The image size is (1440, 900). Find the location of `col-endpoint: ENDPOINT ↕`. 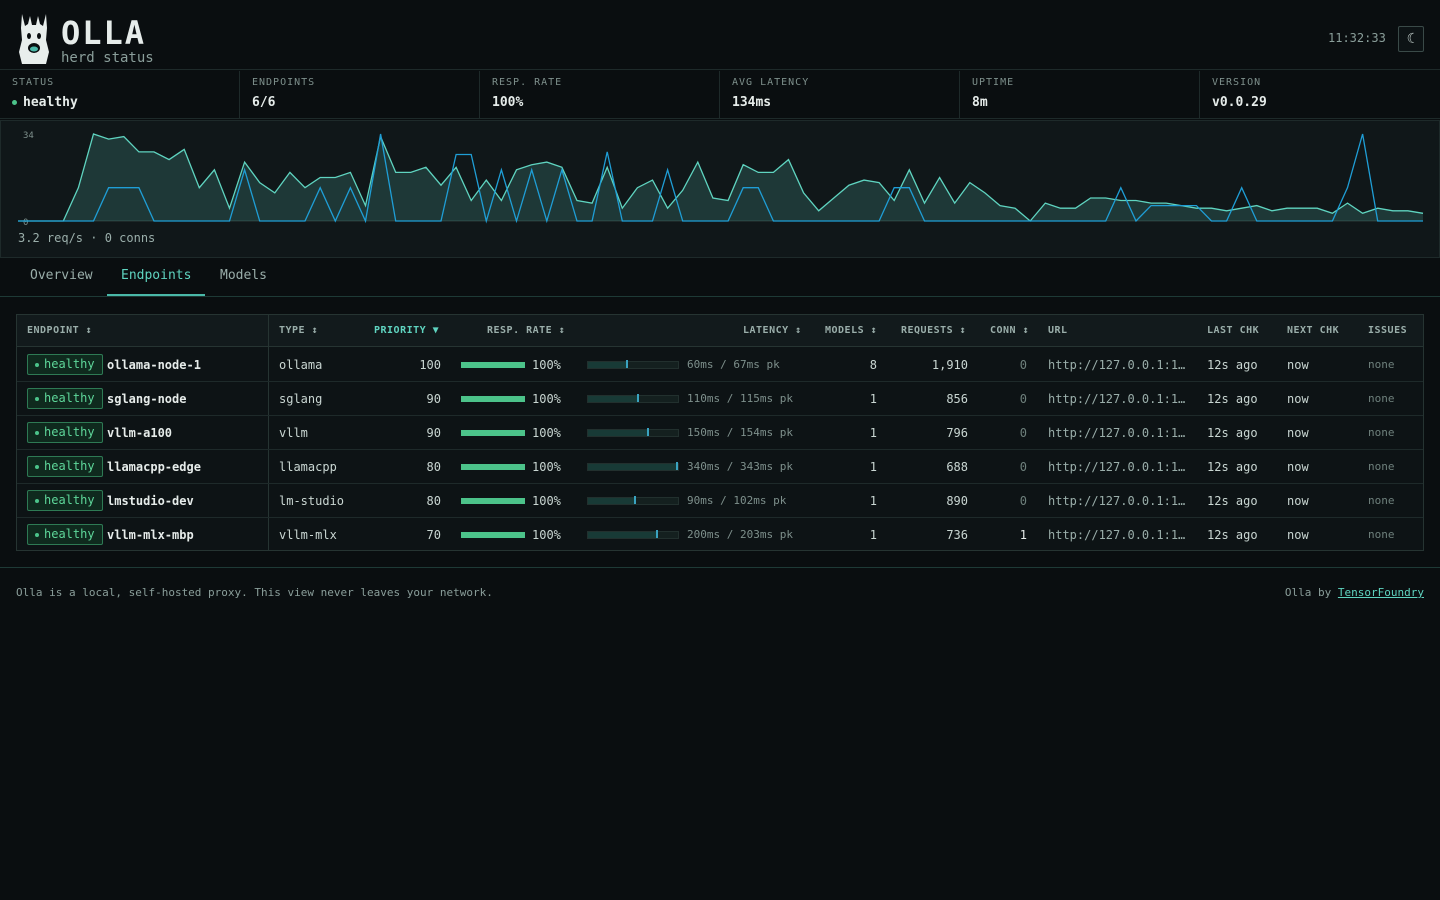

col-endpoint: ENDPOINT ↕ is located at coordinates (60, 330).